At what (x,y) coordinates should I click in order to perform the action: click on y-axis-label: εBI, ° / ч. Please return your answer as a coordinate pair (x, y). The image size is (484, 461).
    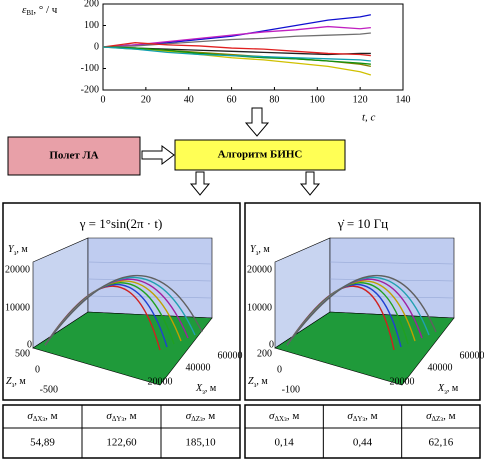
    Looking at the image, I should click on (40, 10).